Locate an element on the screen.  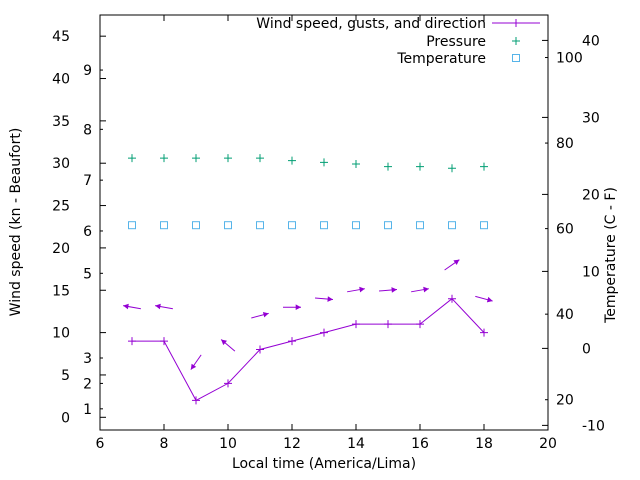
kn-tick-label: 20 is located at coordinates (61, 249).